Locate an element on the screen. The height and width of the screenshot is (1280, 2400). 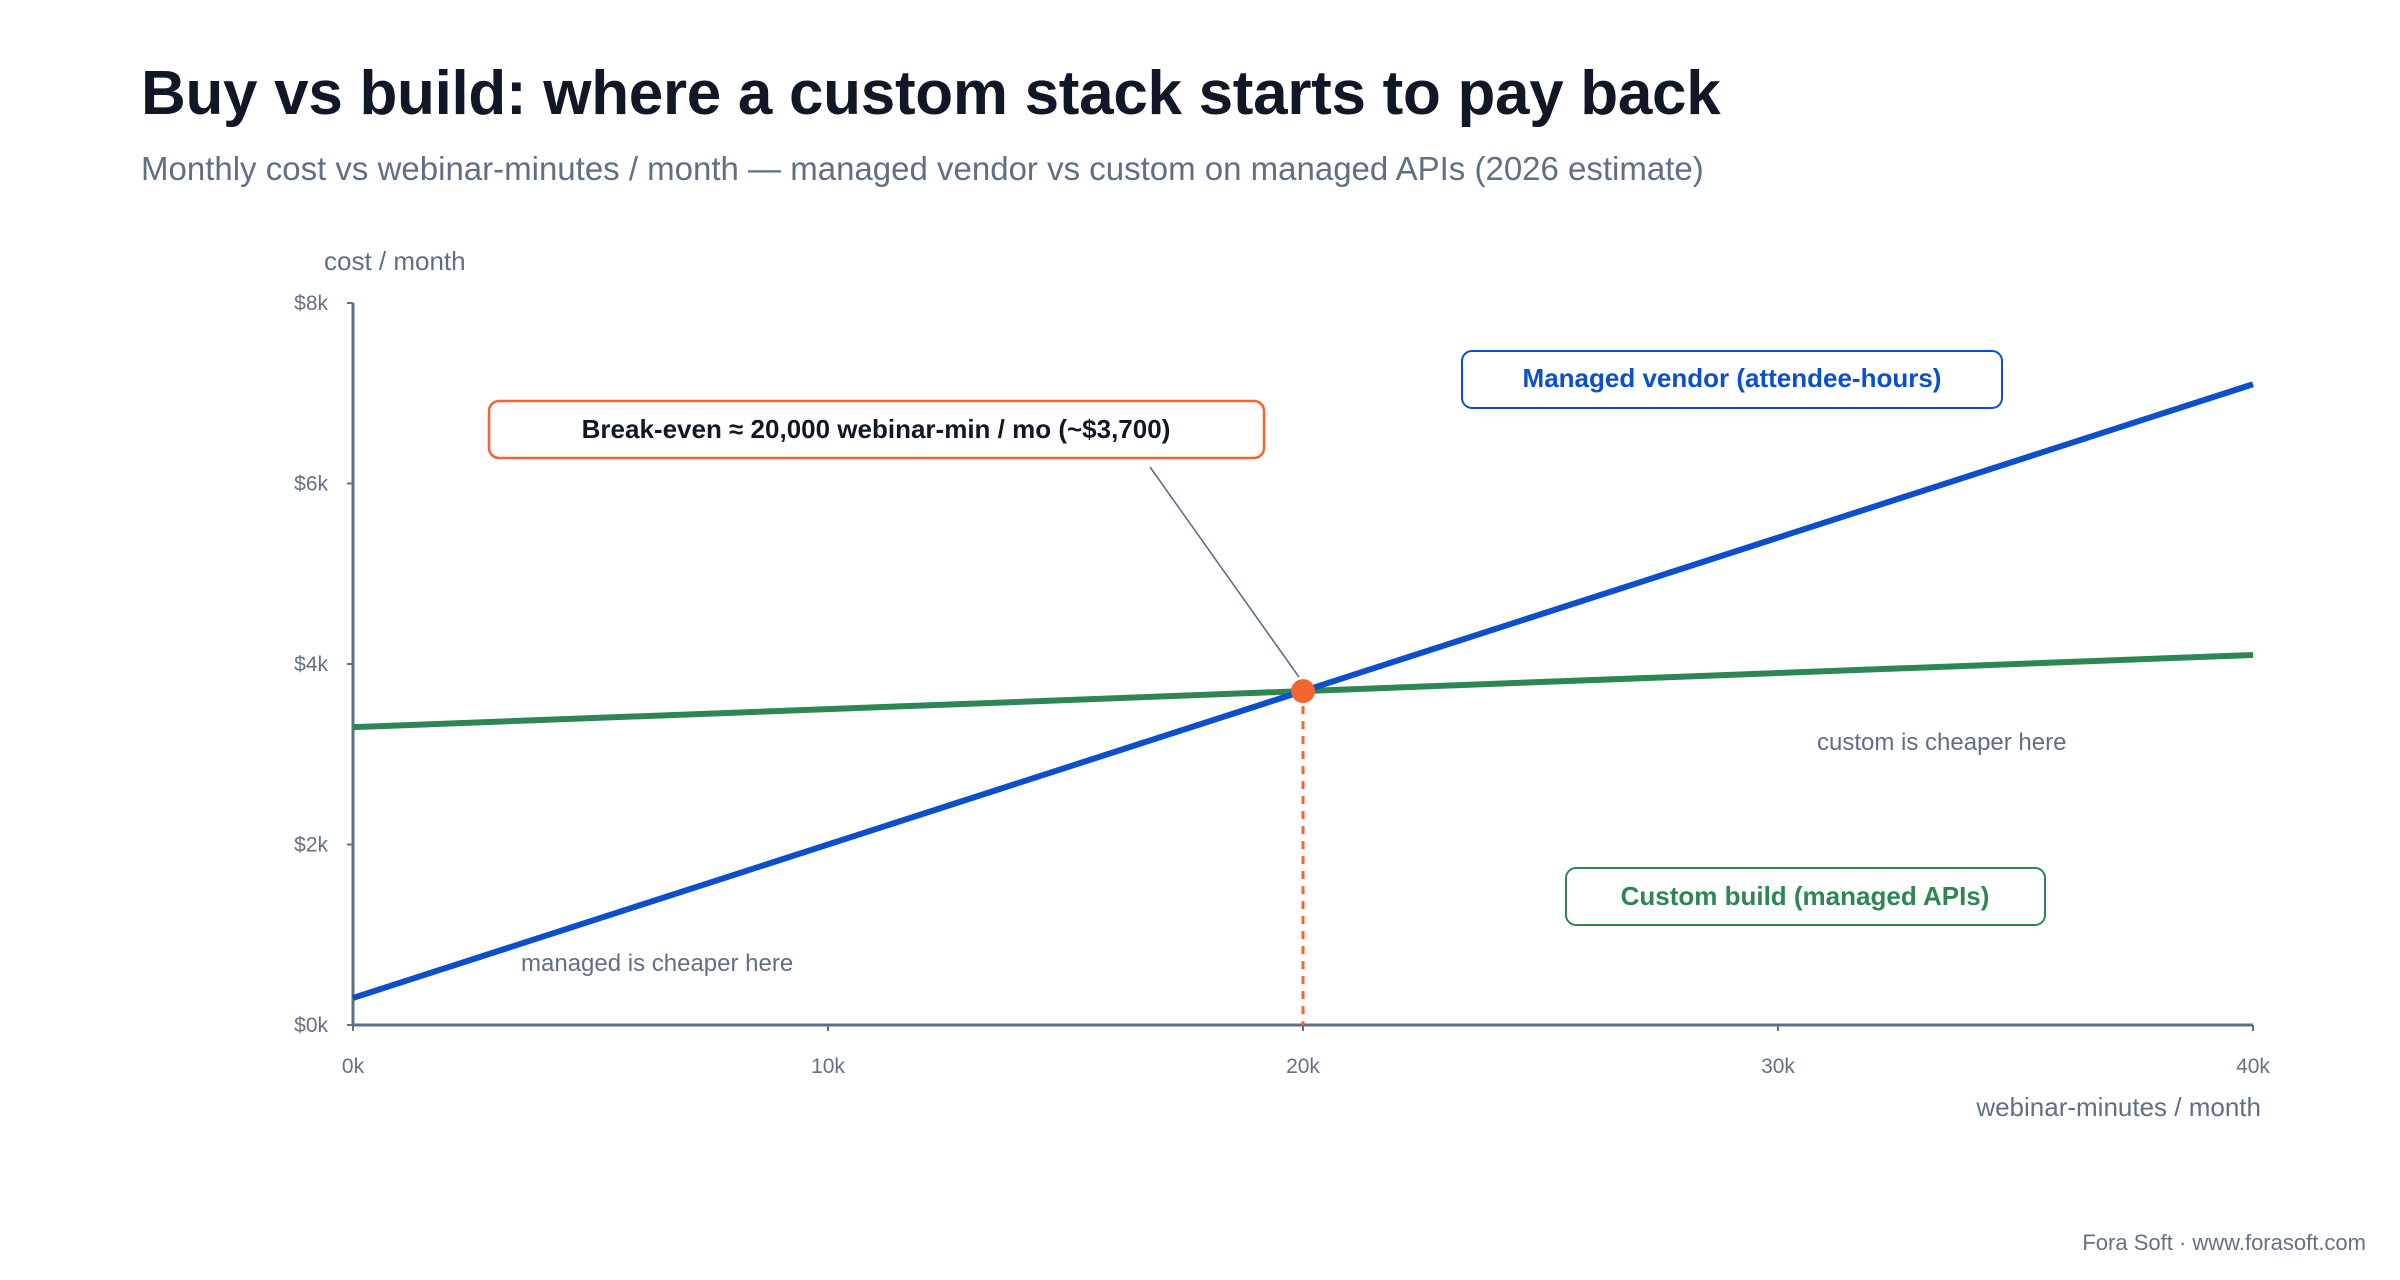
managed-vendor-label-text: Managed vendor (attendee-hours) is located at coordinates (1732, 378).